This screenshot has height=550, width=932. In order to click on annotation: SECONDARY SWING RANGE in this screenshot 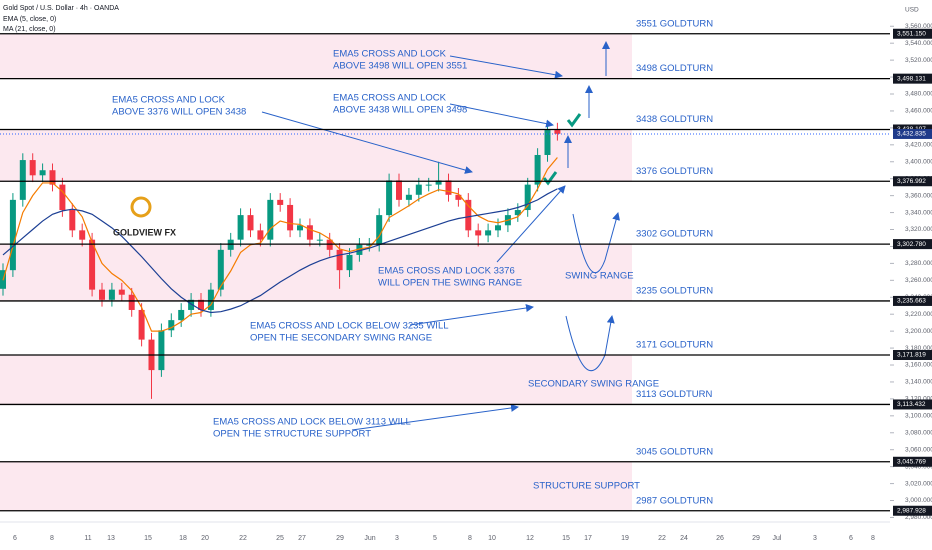, I will do `click(593, 384)`.